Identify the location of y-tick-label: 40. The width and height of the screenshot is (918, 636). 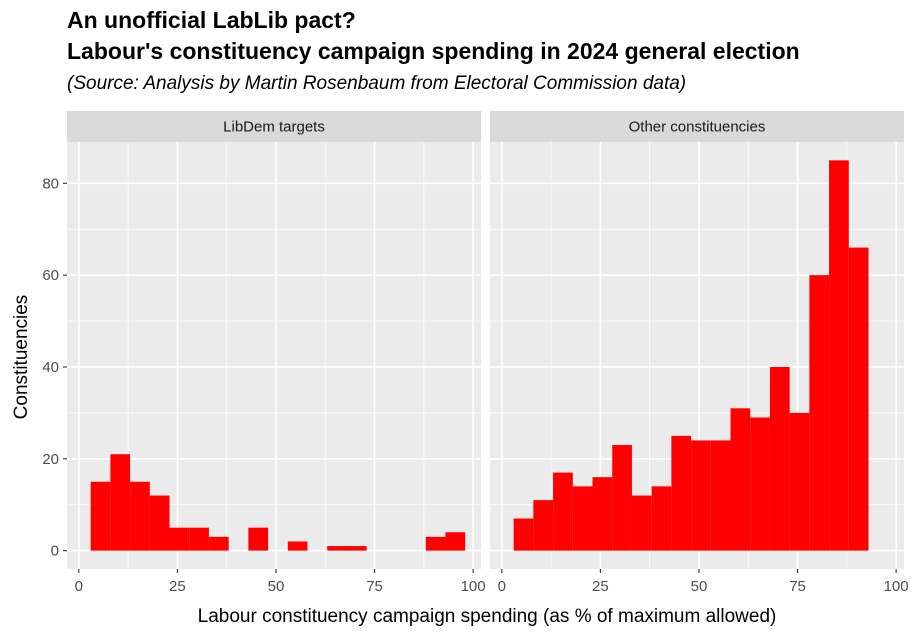
(50, 367).